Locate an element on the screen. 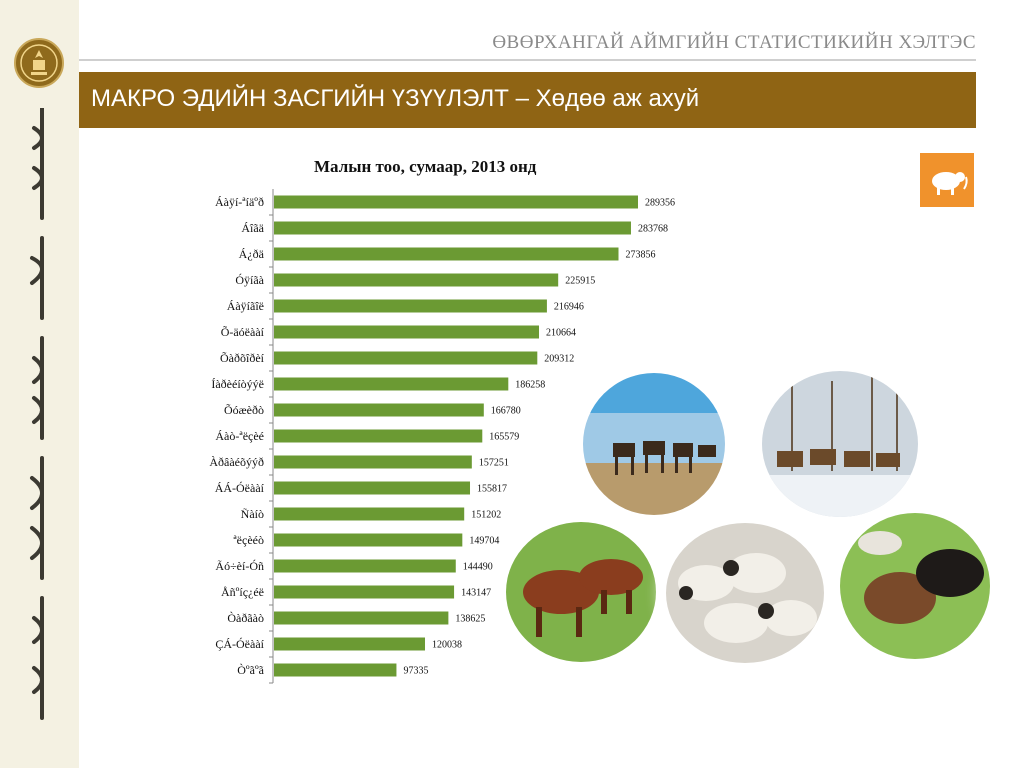 This screenshot has width=1024, height=768. goats-photo is located at coordinates (915, 586).